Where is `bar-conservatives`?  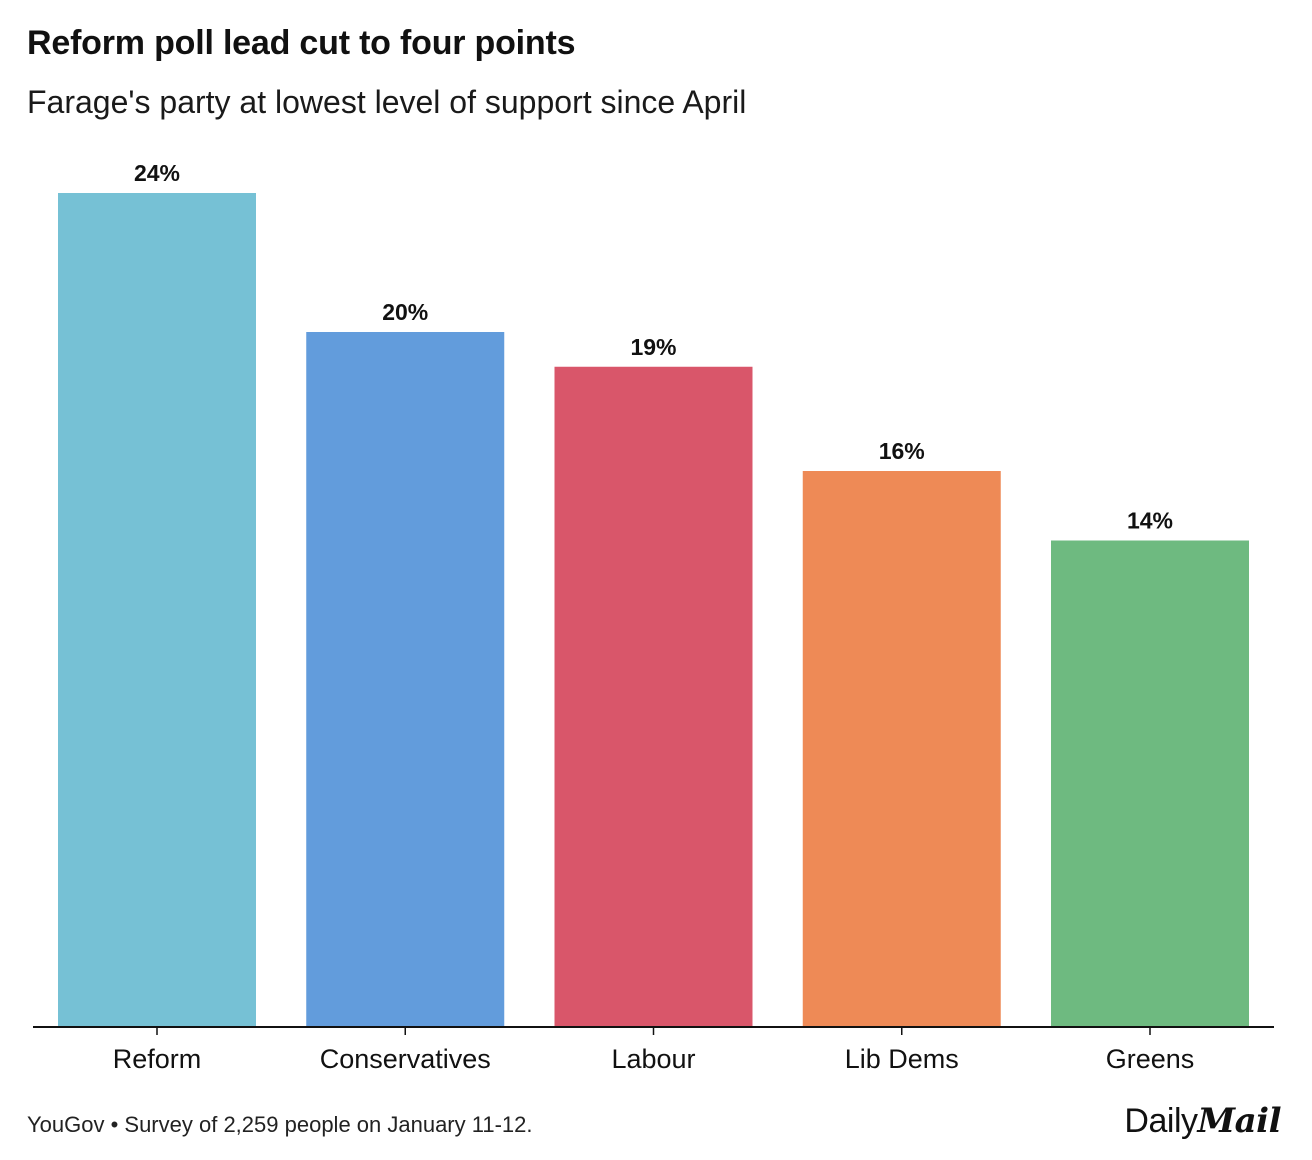 bar-conservatives is located at coordinates (405, 679).